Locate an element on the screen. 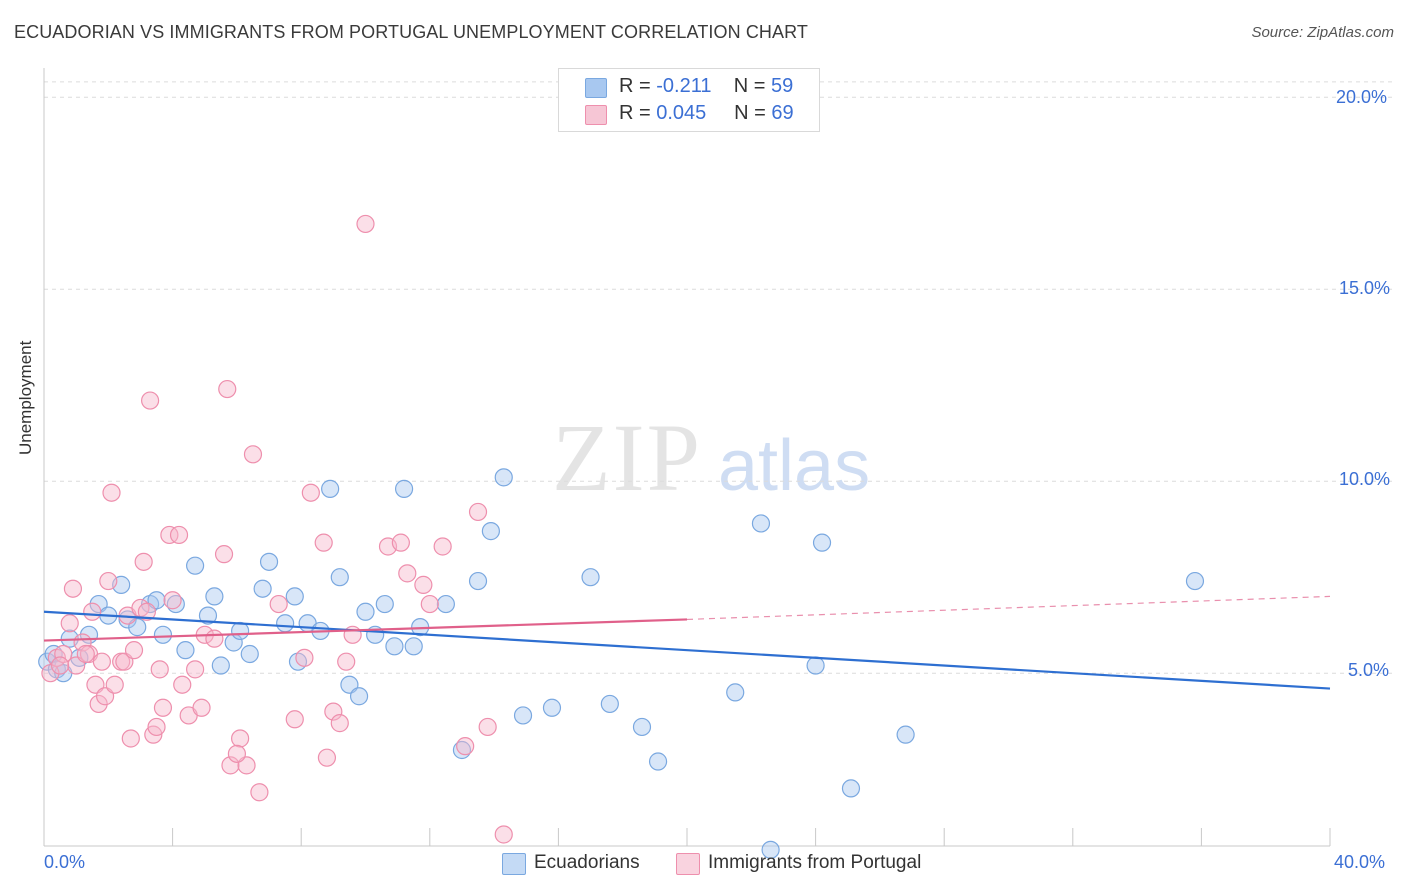 The image size is (1406, 892). legend-r-value-portugal: 0.045 is located at coordinates (681, 113).